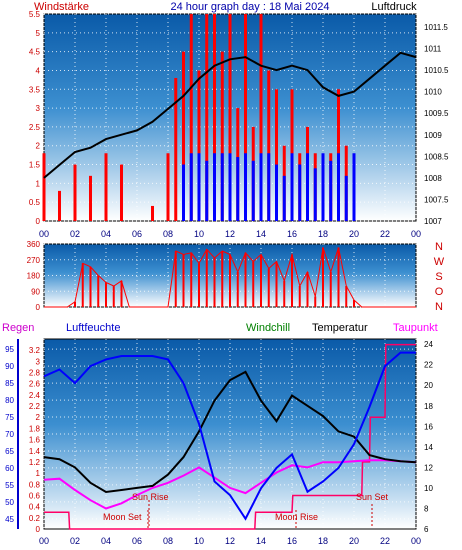 Image resolution: width=462 pixels, height=550 pixels. What do you see at coordinates (439, 292) in the screenshot?
I see `compass-letter: O` at bounding box center [439, 292].